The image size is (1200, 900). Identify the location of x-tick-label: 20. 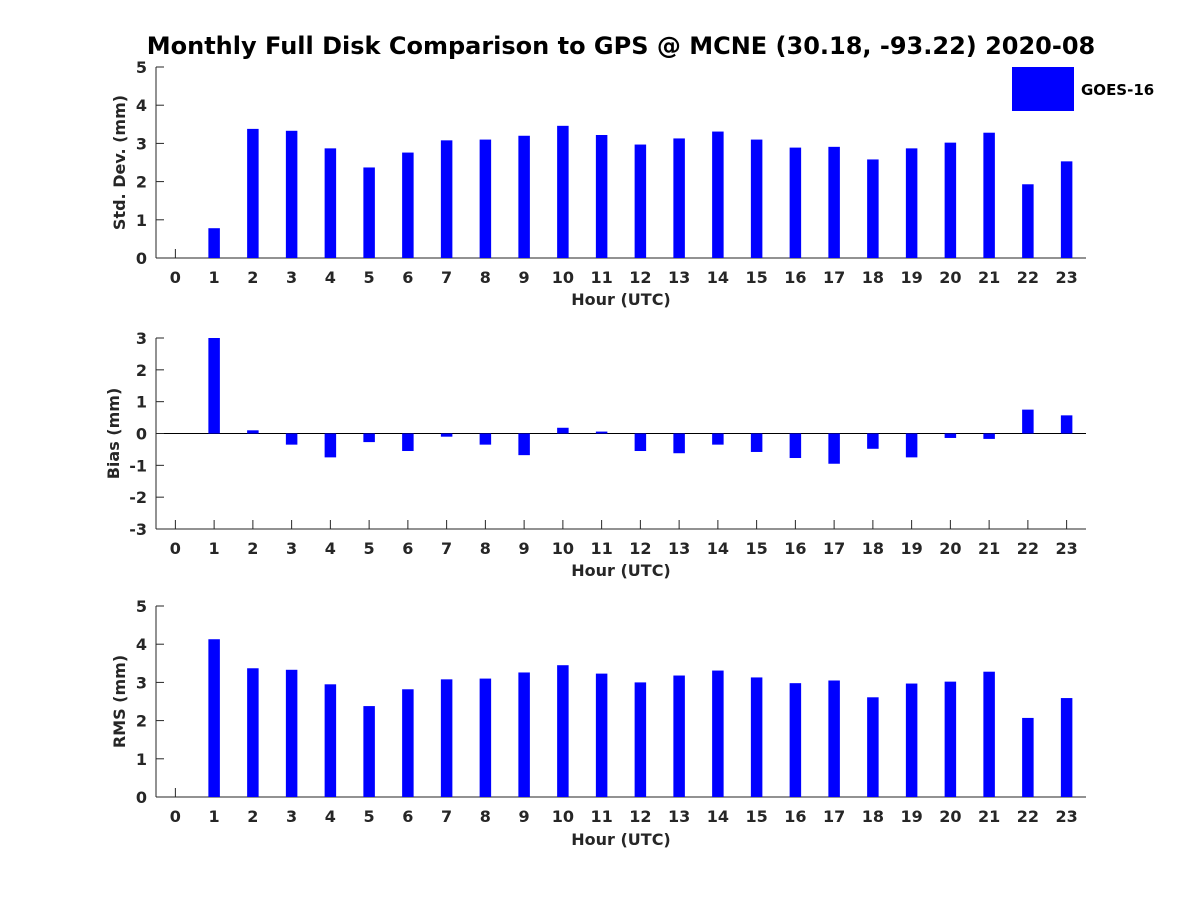
(950, 277).